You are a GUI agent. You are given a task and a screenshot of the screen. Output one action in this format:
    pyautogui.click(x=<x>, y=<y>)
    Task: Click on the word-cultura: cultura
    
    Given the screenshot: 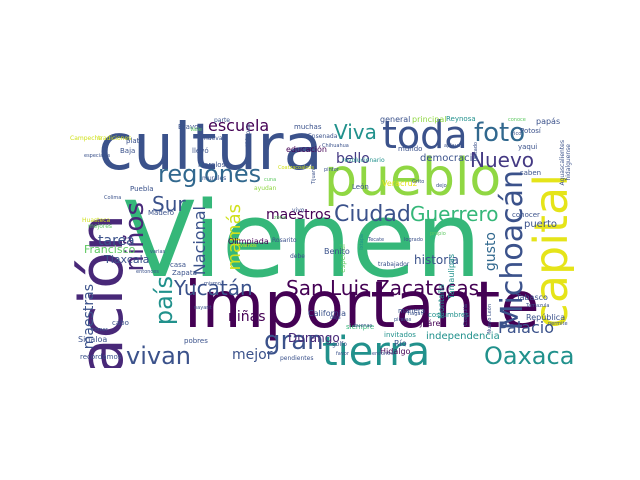 What is the action you would take?
    pyautogui.click(x=210, y=149)
    